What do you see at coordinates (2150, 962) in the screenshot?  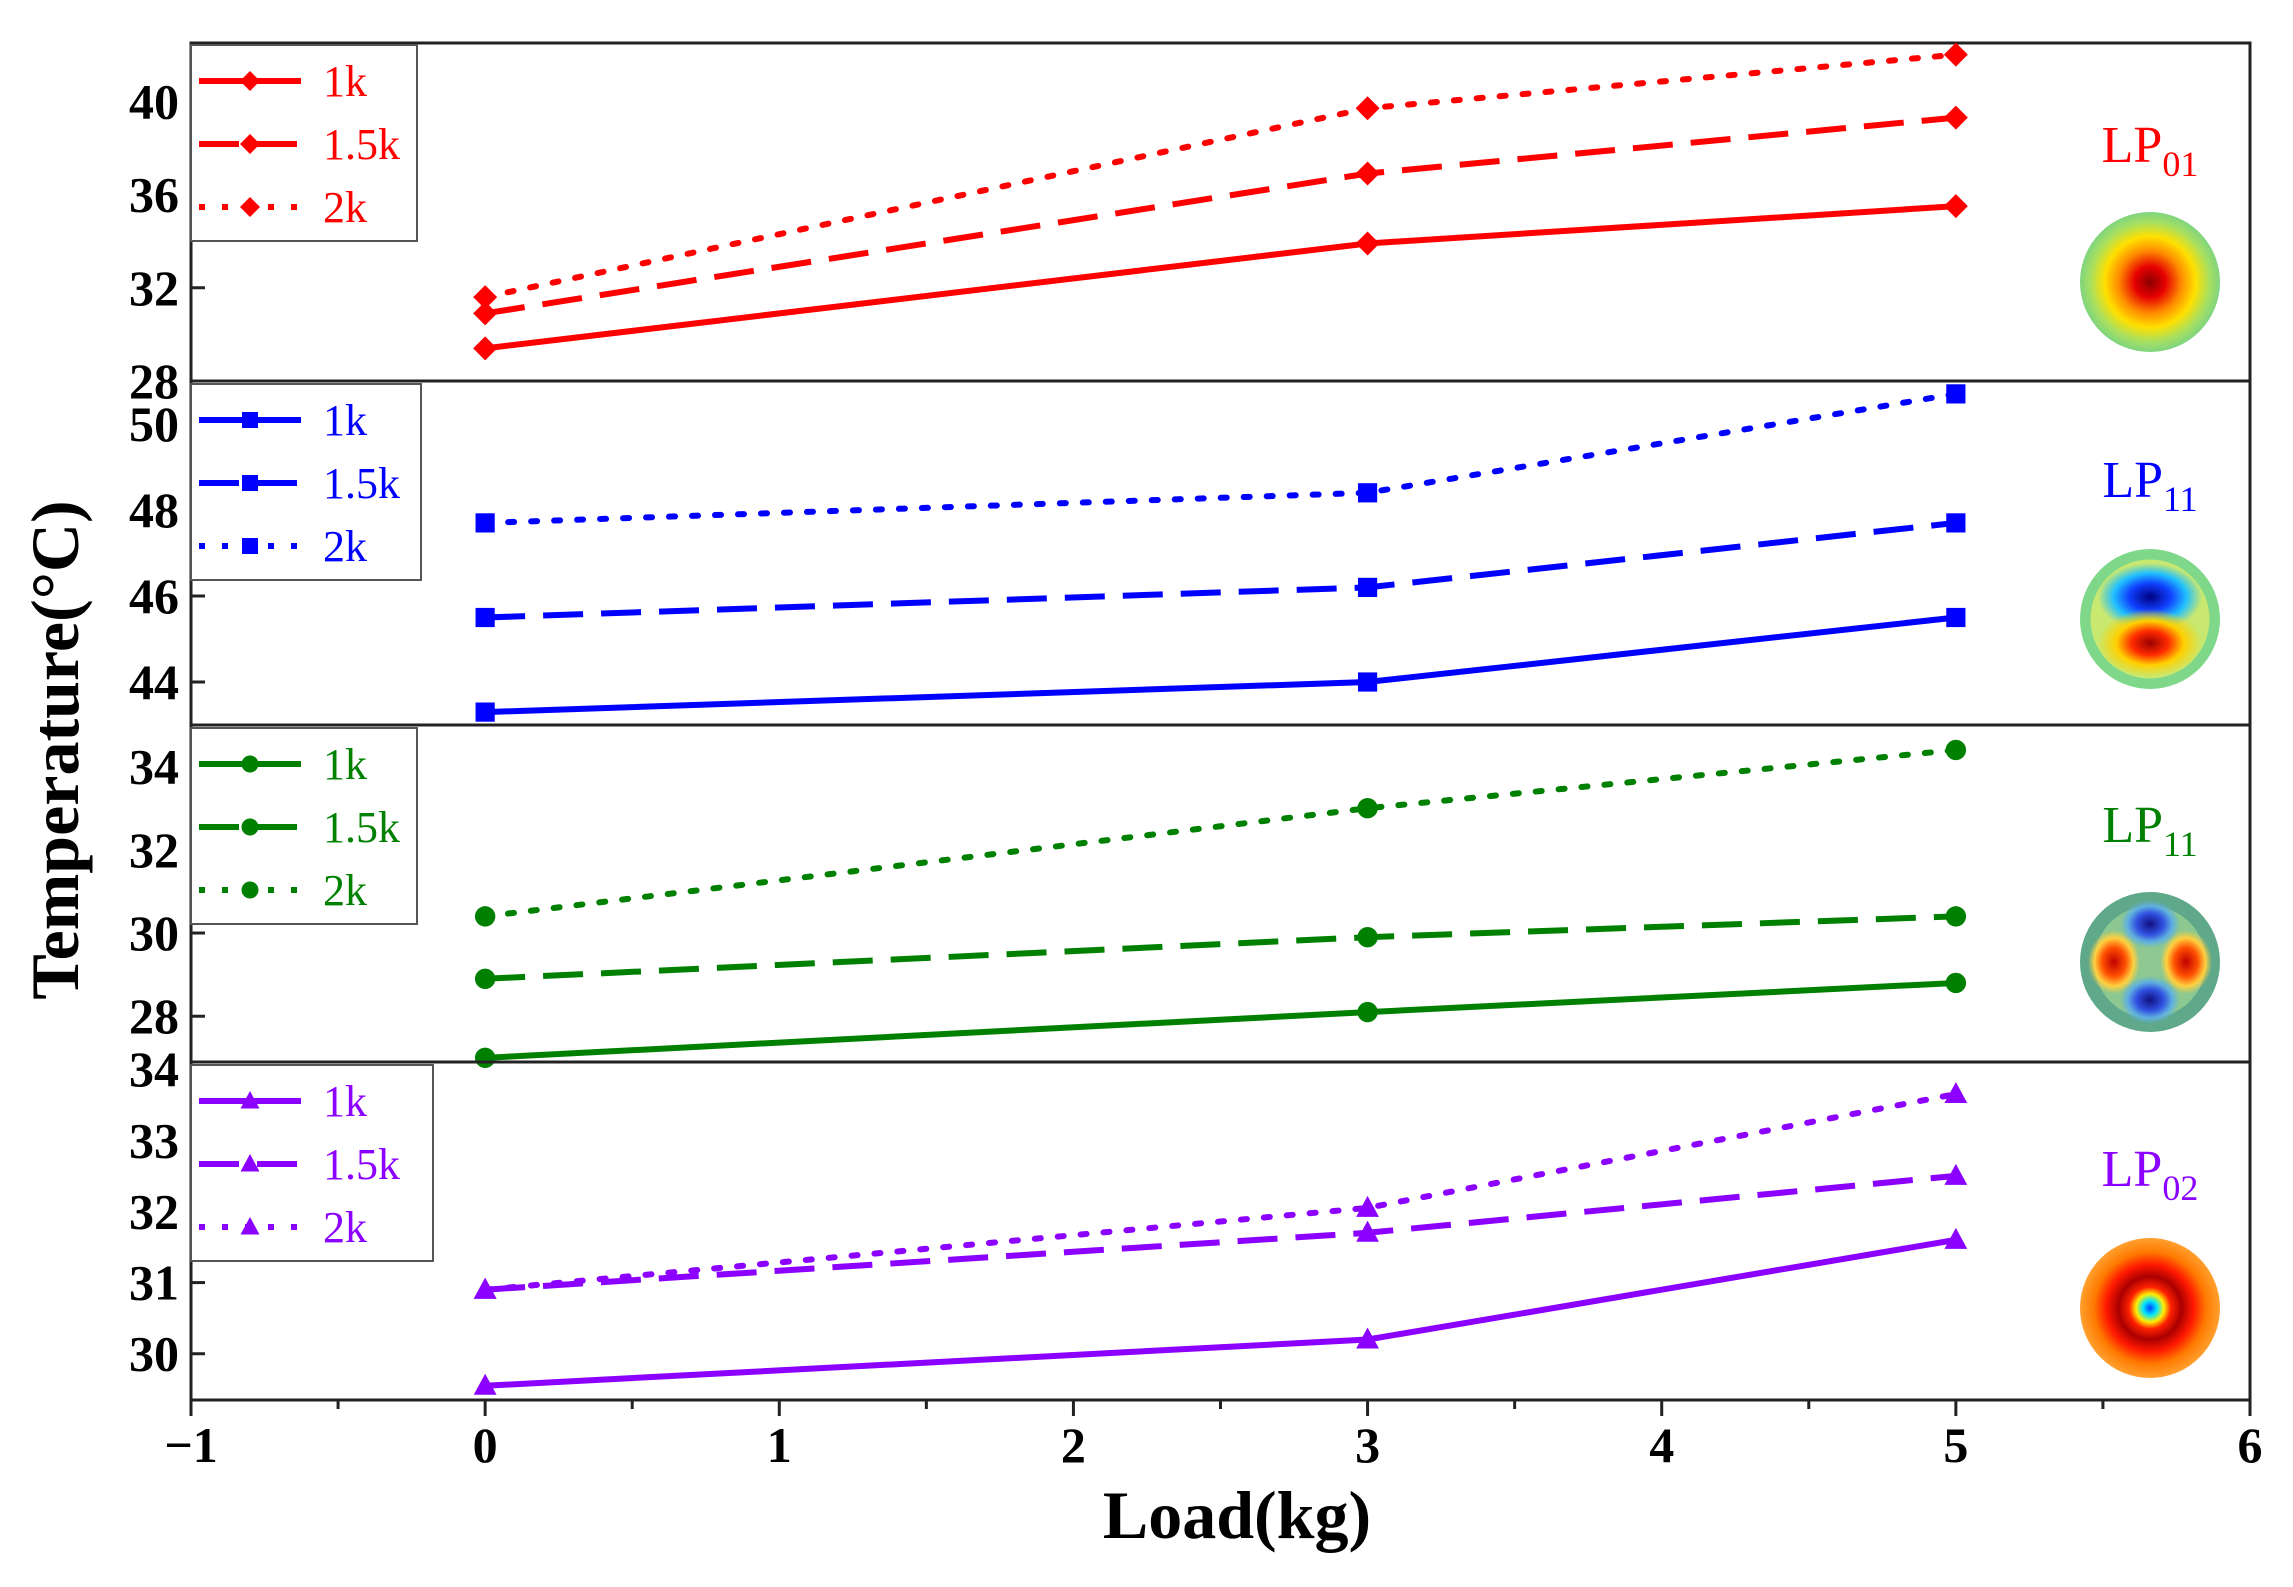 I see `LP11-lobes-icon` at bounding box center [2150, 962].